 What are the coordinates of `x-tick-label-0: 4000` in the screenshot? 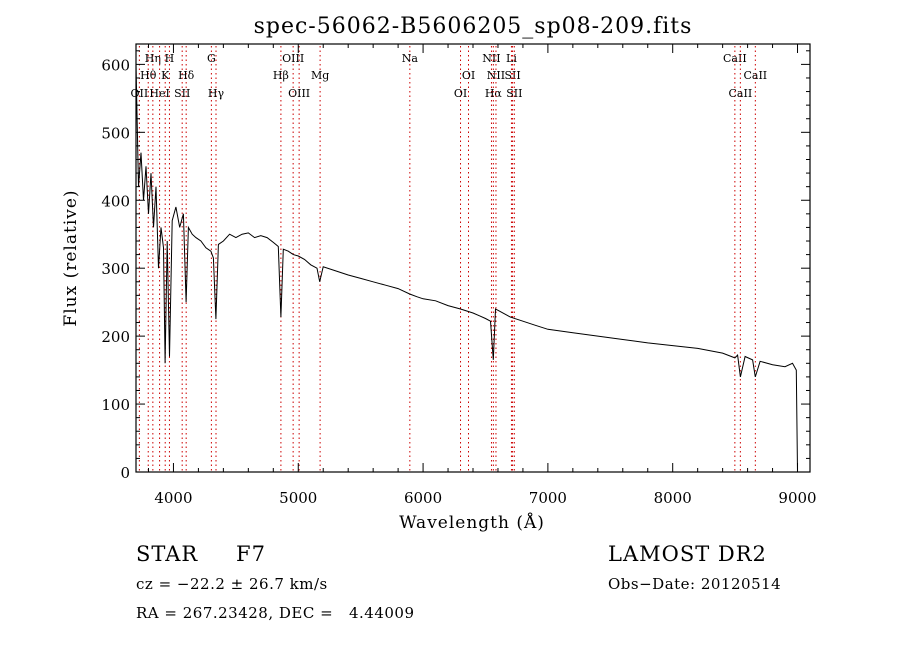 It's located at (173, 498).